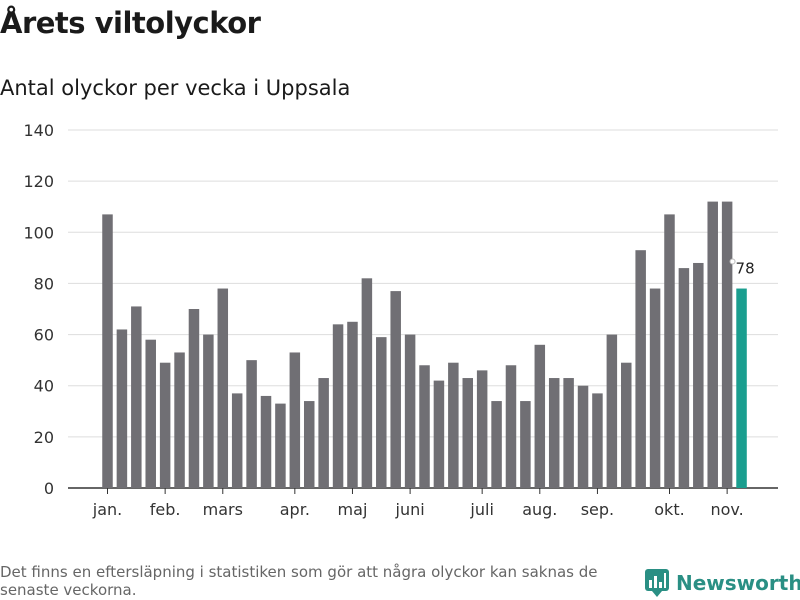 Image resolution: width=800 pixels, height=600 pixels. Describe the element at coordinates (223, 509) in the screenshot. I see `x-tick-label: mars` at that location.